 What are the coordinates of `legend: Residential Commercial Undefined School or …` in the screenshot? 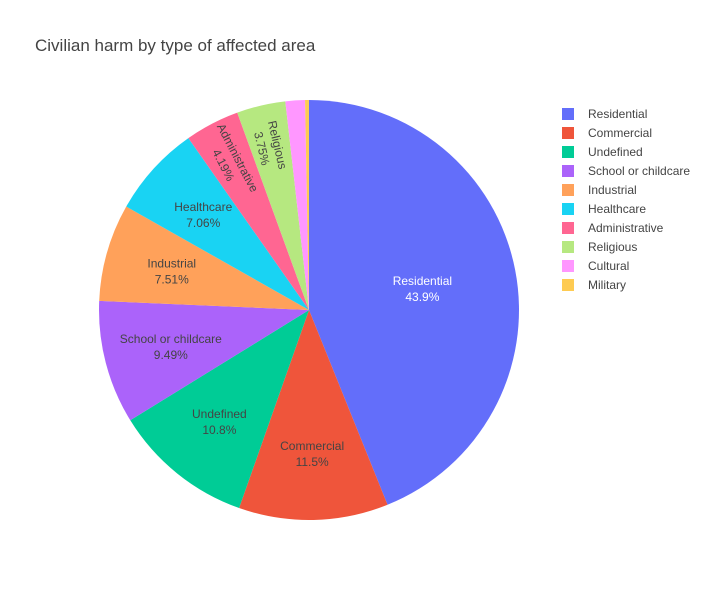 It's located at (626, 199).